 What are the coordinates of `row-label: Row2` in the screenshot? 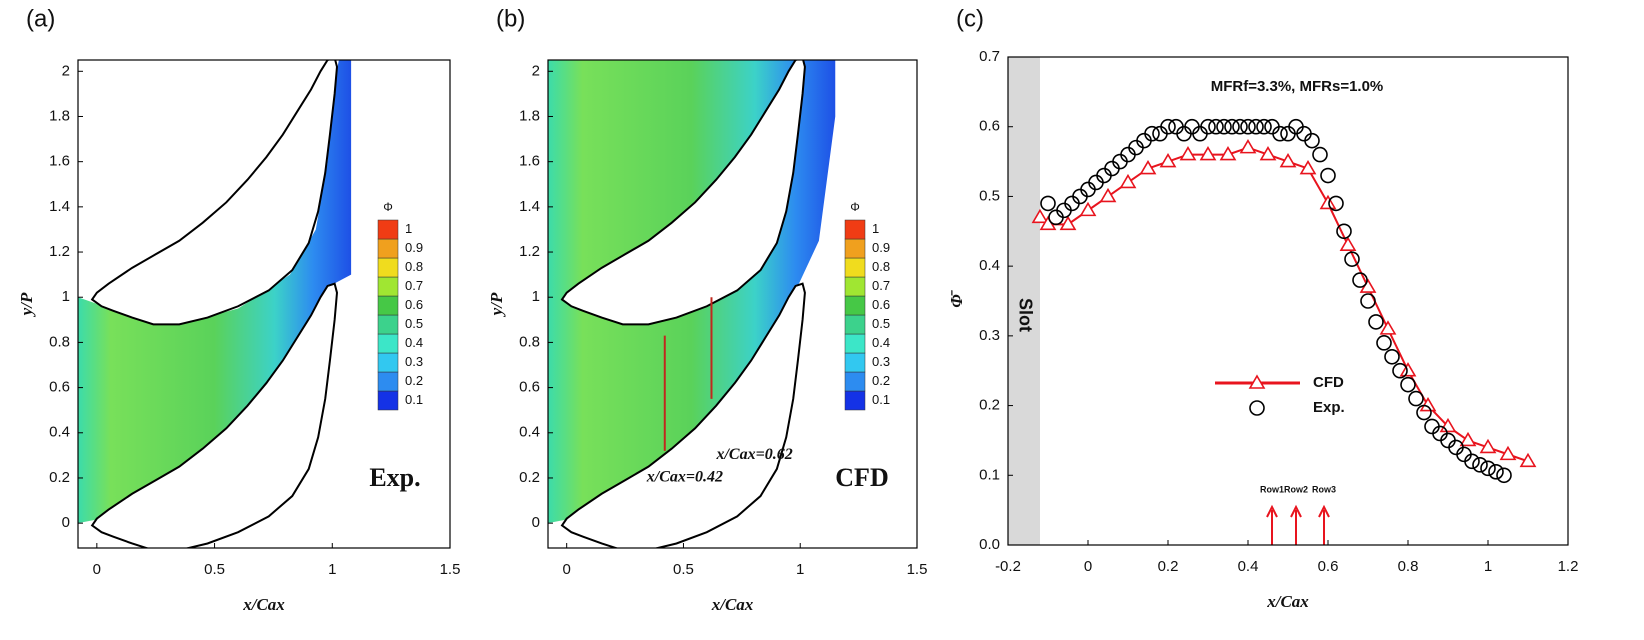 It's located at (1296, 489).